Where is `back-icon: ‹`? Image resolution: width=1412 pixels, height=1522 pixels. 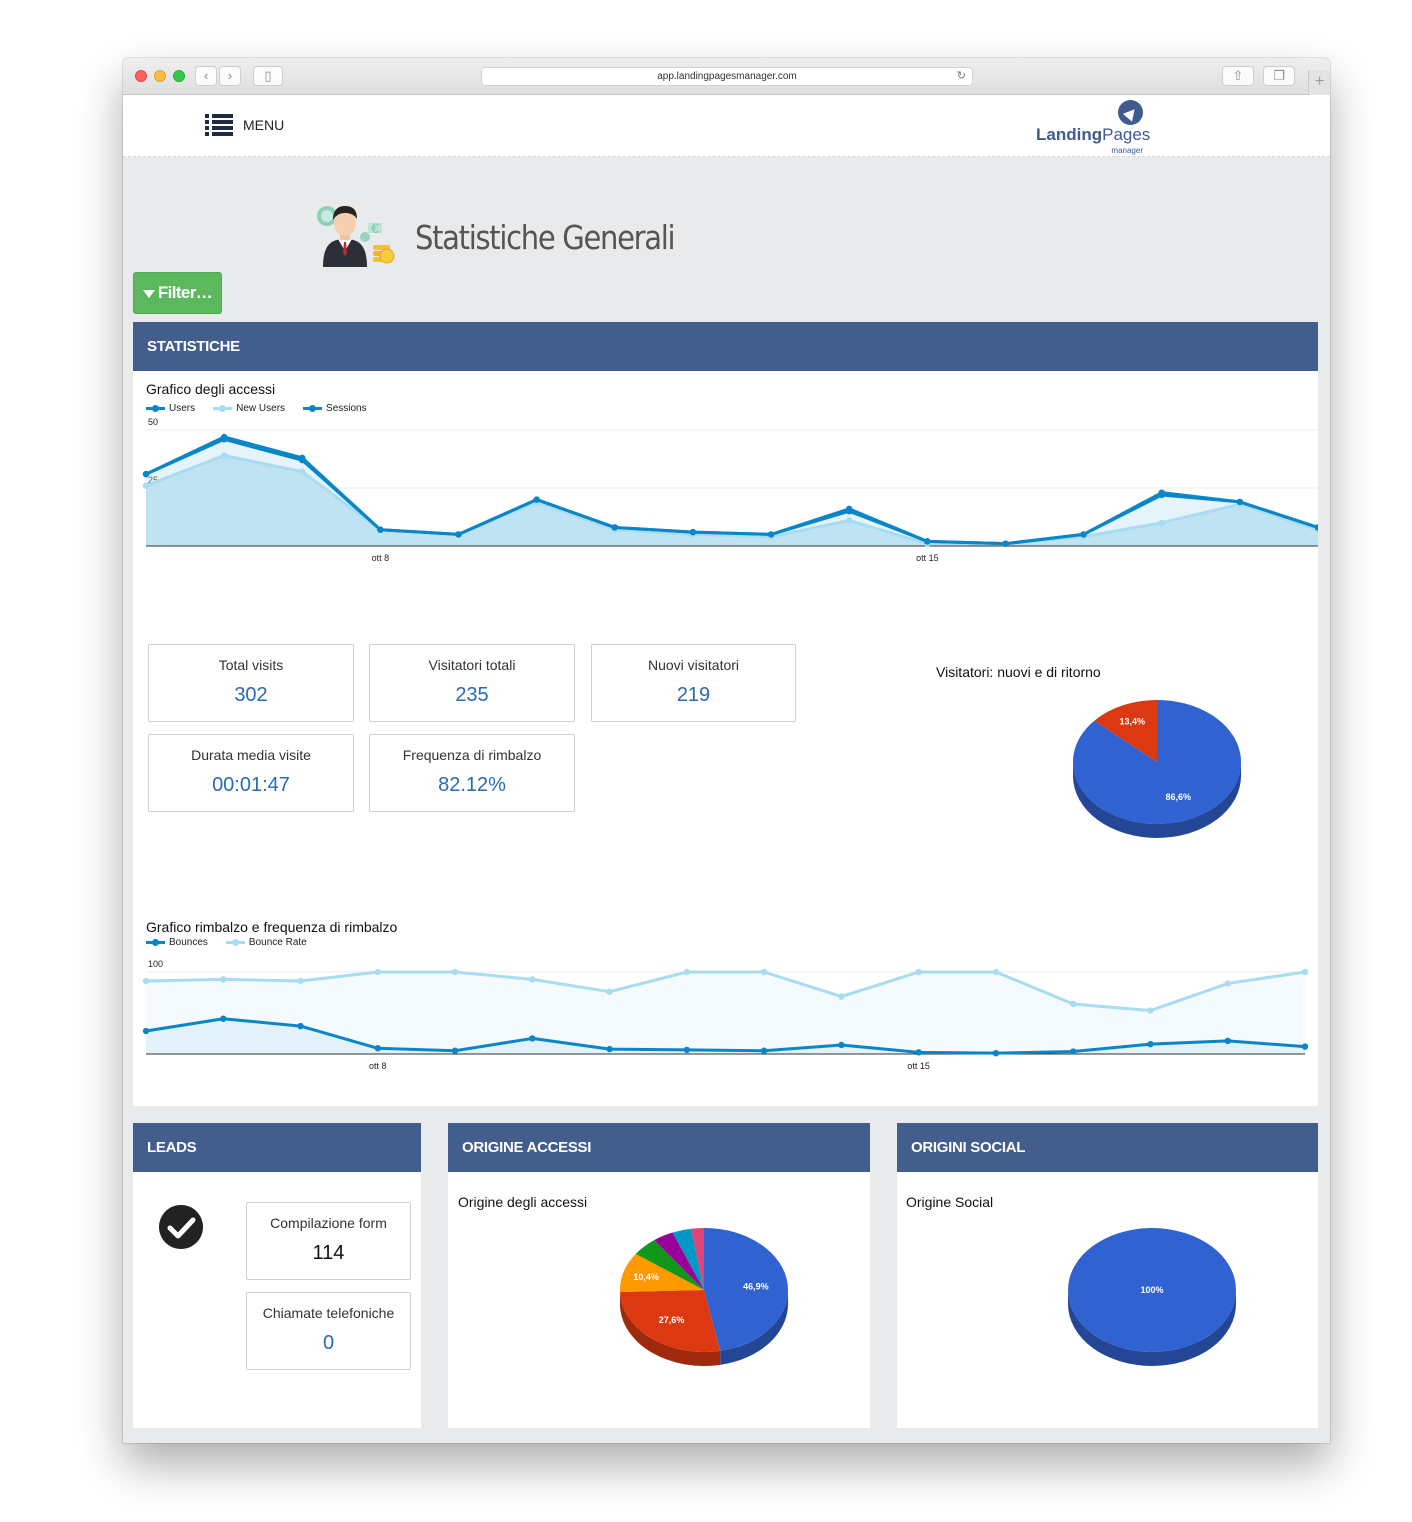
back-icon: ‹ is located at coordinates (206, 76).